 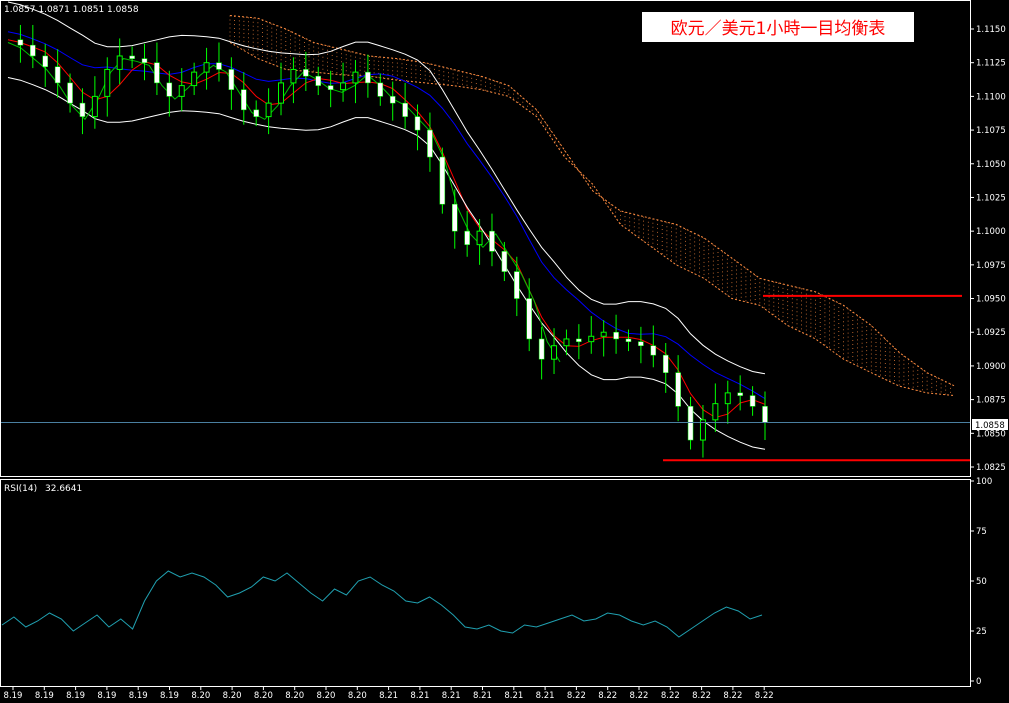 I want to click on rsi-line, so click(x=382, y=604).